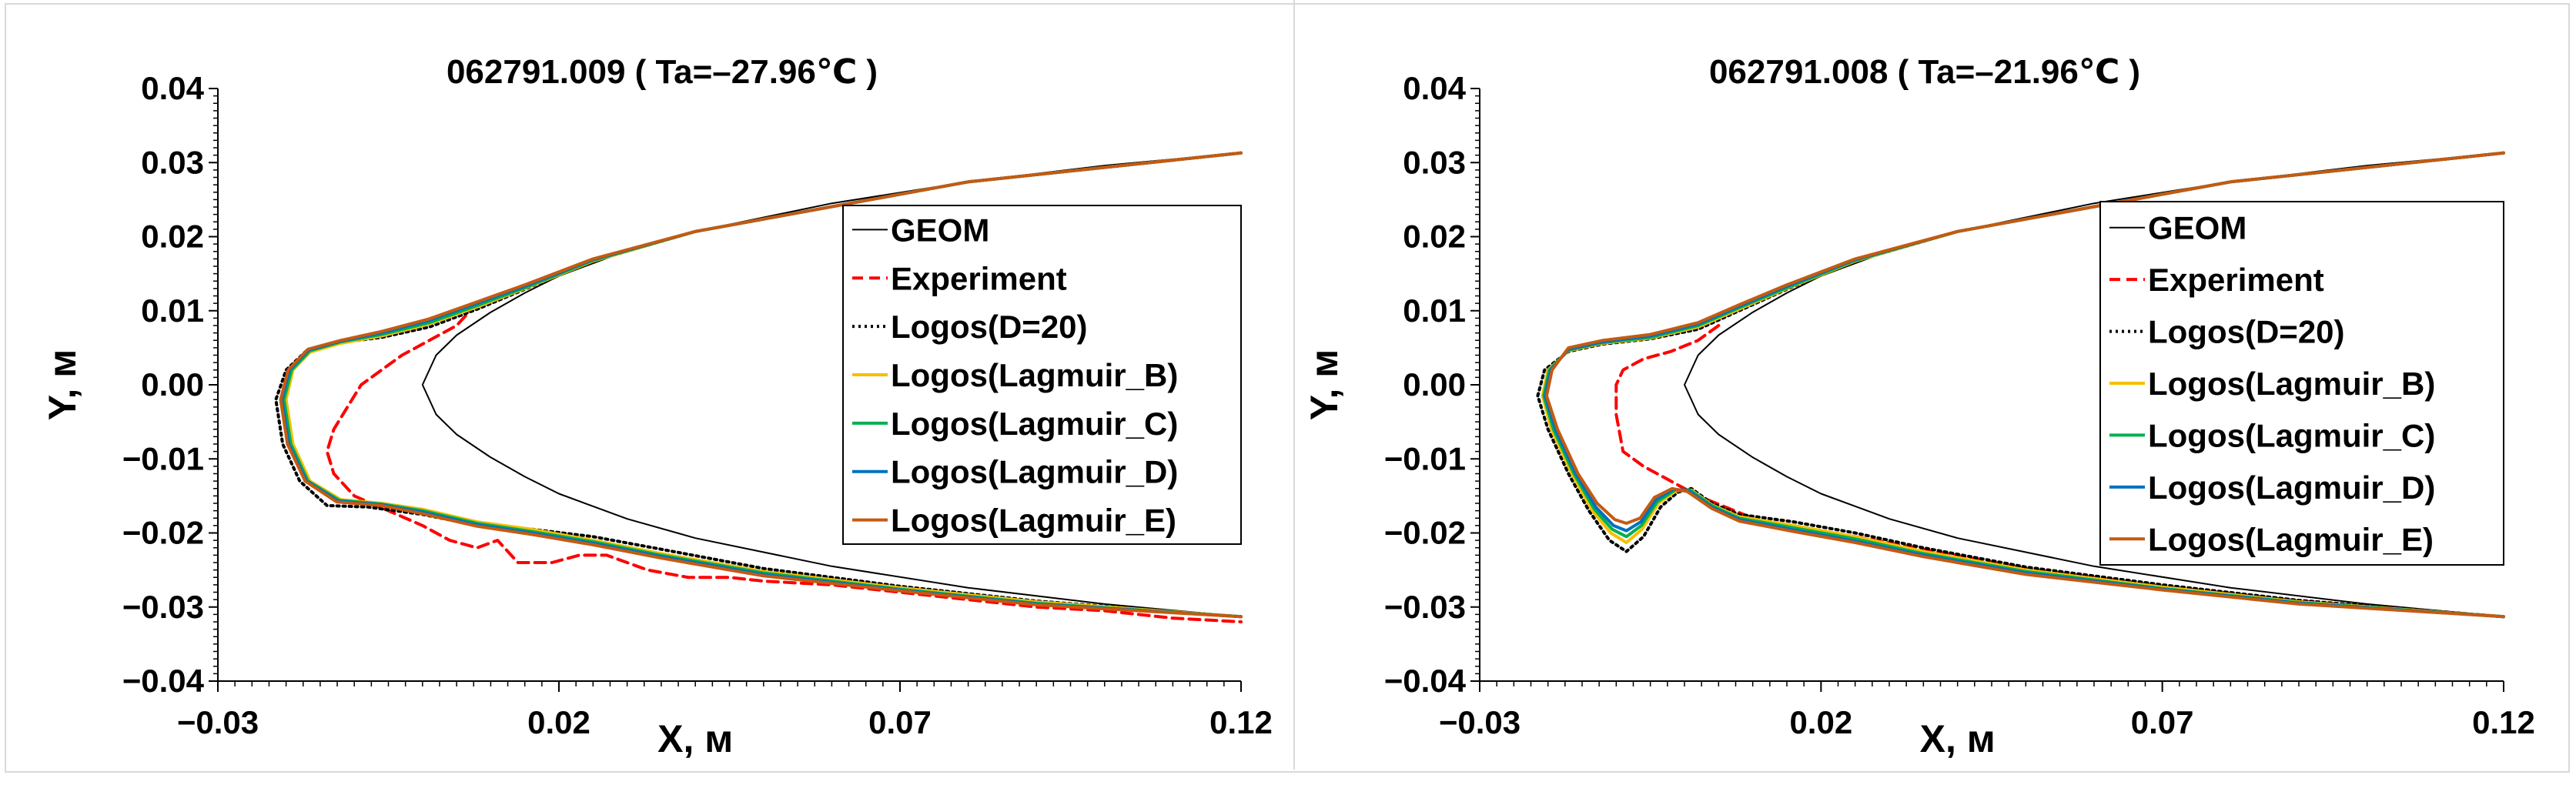 This screenshot has width=2576, height=805. Describe the element at coordinates (784, 463) in the screenshot. I see `series-line-experiment` at that location.